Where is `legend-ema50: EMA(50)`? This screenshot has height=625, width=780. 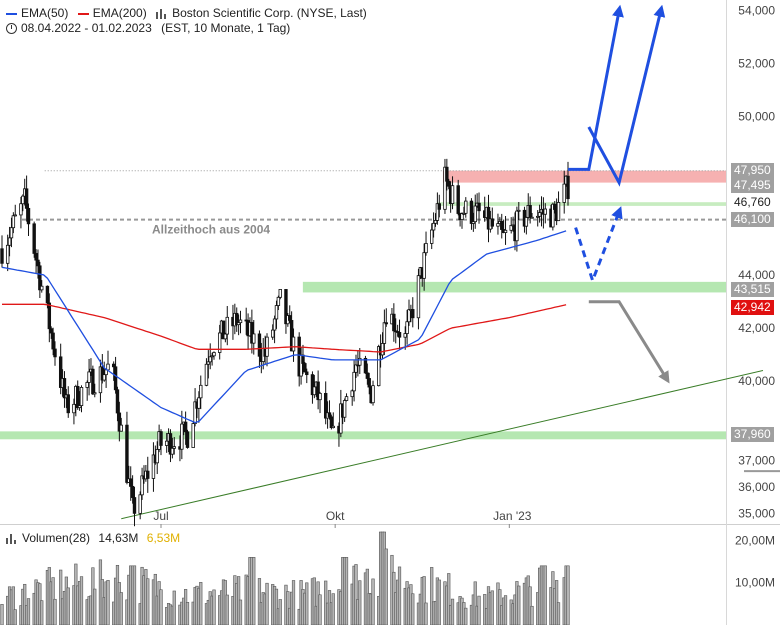 legend-ema50: EMA(50) is located at coordinates (37, 13).